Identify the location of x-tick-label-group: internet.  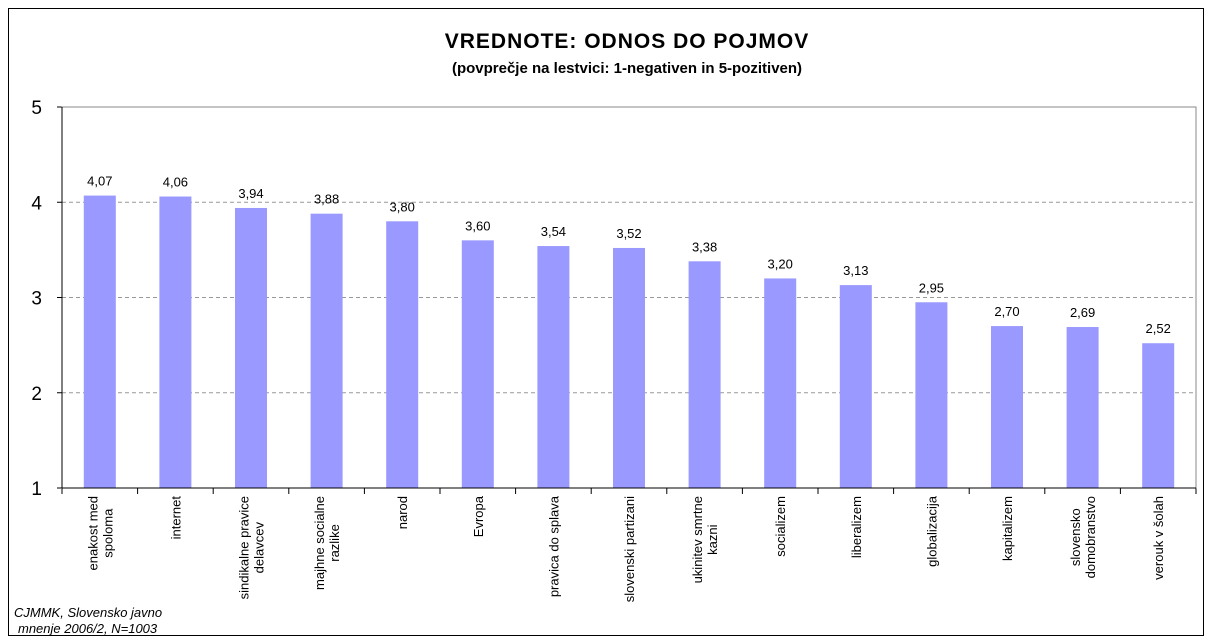
(175, 518).